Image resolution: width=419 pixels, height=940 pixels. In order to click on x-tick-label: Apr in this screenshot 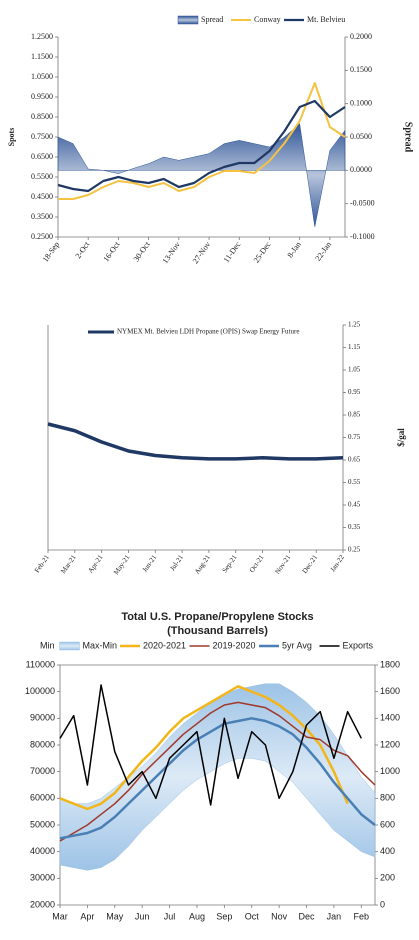, I will do `click(87, 916)`.